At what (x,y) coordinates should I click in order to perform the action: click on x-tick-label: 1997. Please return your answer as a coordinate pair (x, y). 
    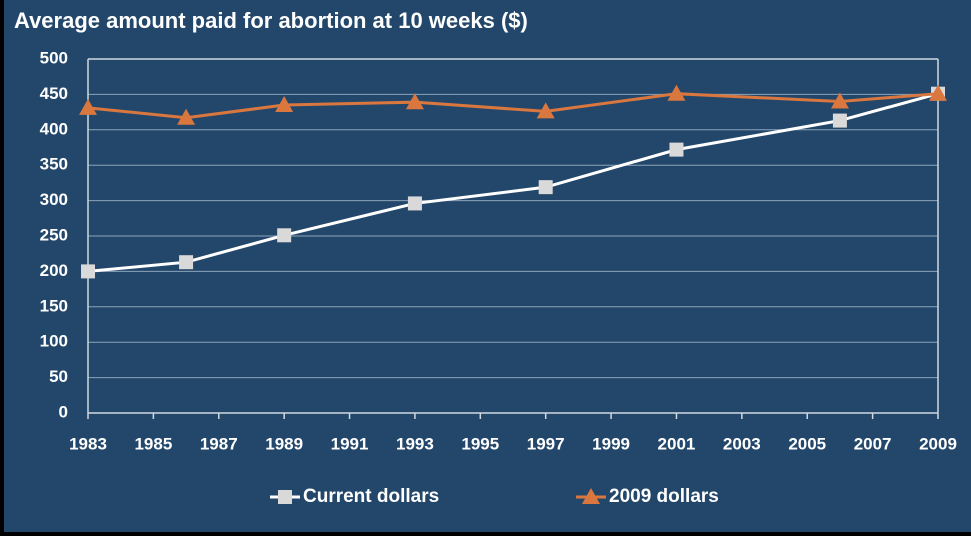
    Looking at the image, I should click on (546, 443).